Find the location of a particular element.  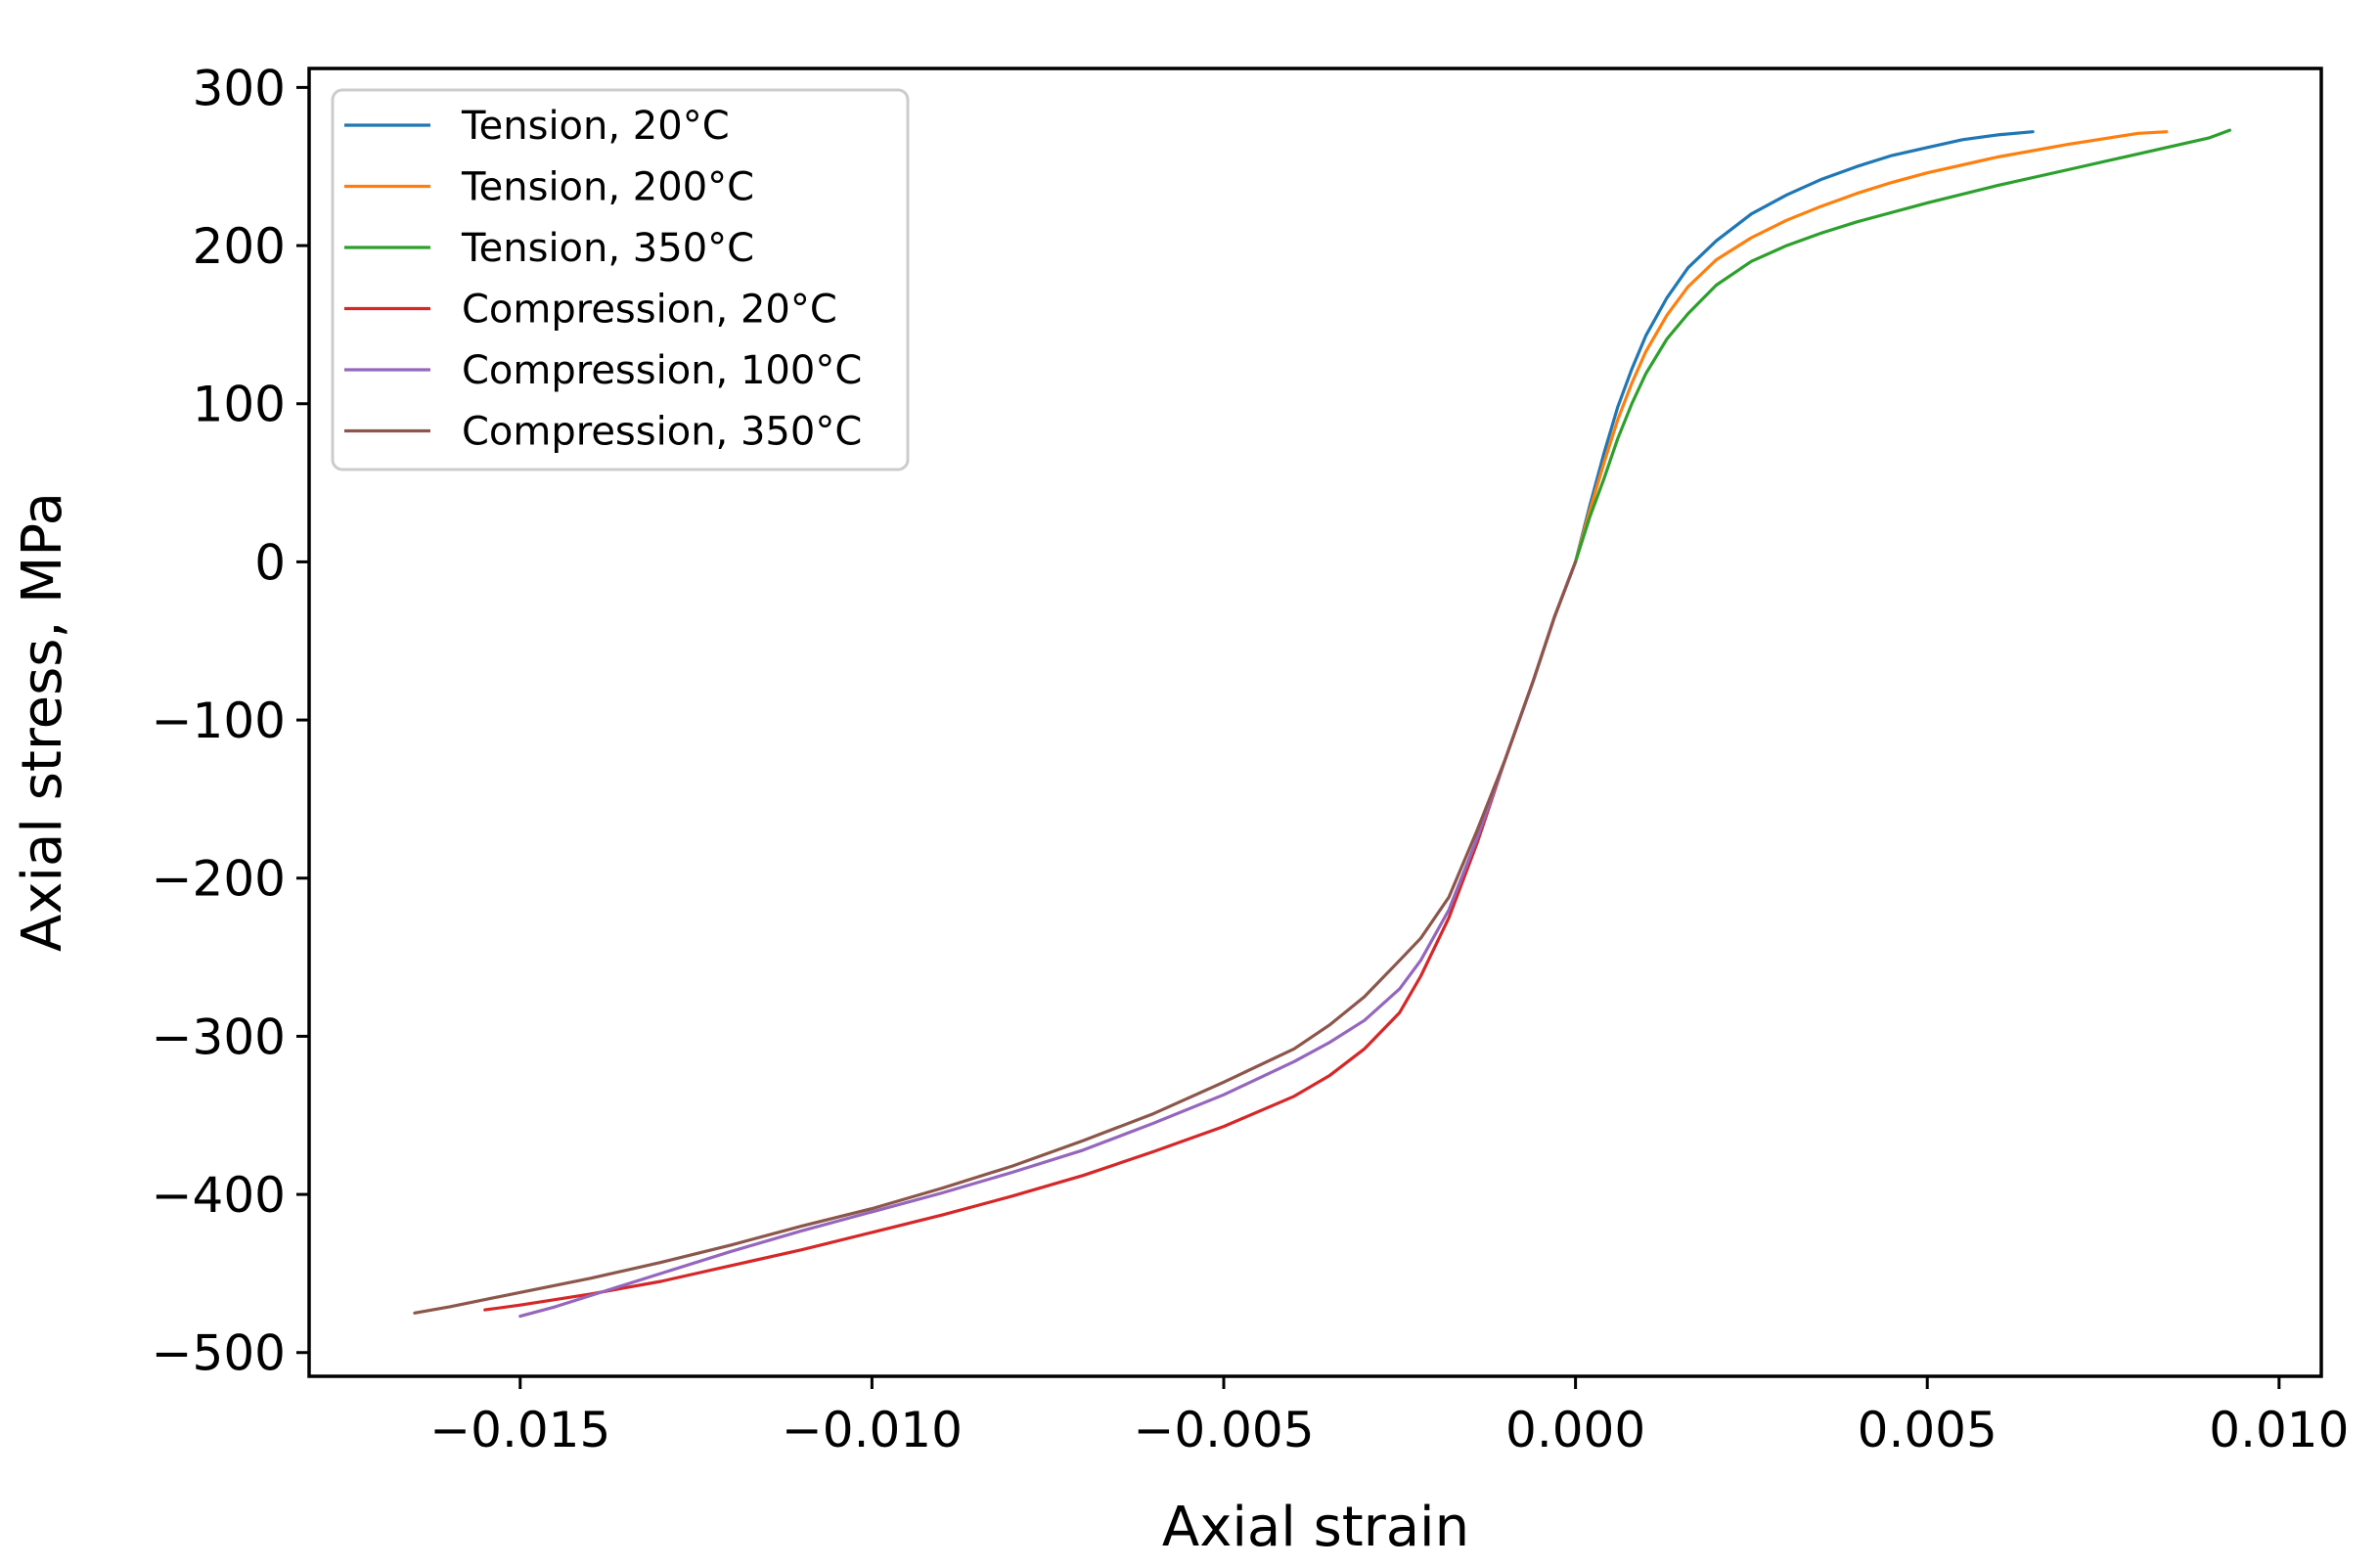

y-tick-label: −400 is located at coordinates (219, 1195).